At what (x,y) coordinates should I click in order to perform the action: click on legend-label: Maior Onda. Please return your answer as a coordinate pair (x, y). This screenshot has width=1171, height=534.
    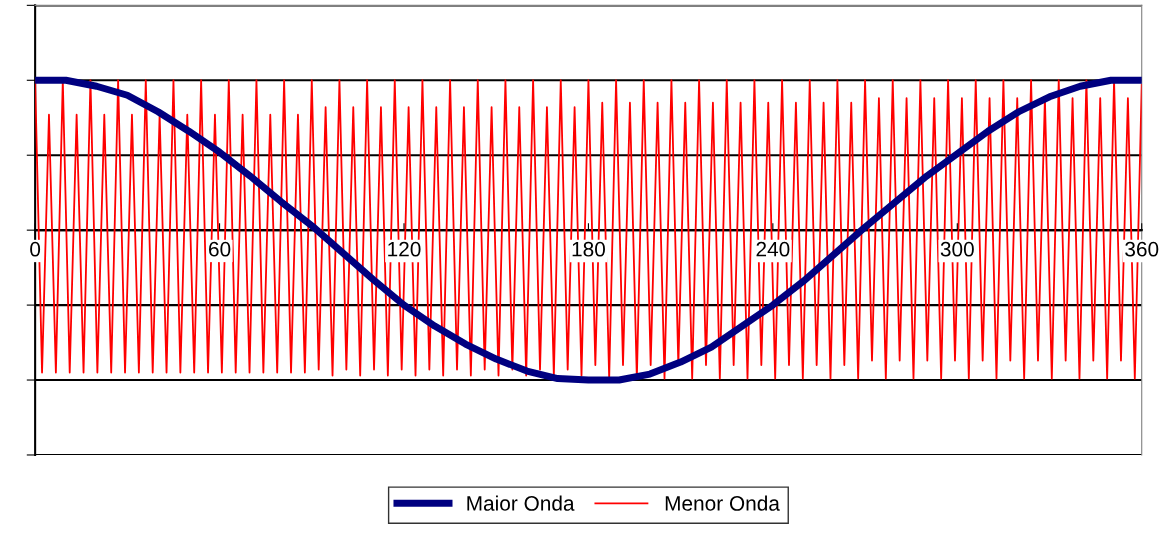
    Looking at the image, I should click on (521, 503).